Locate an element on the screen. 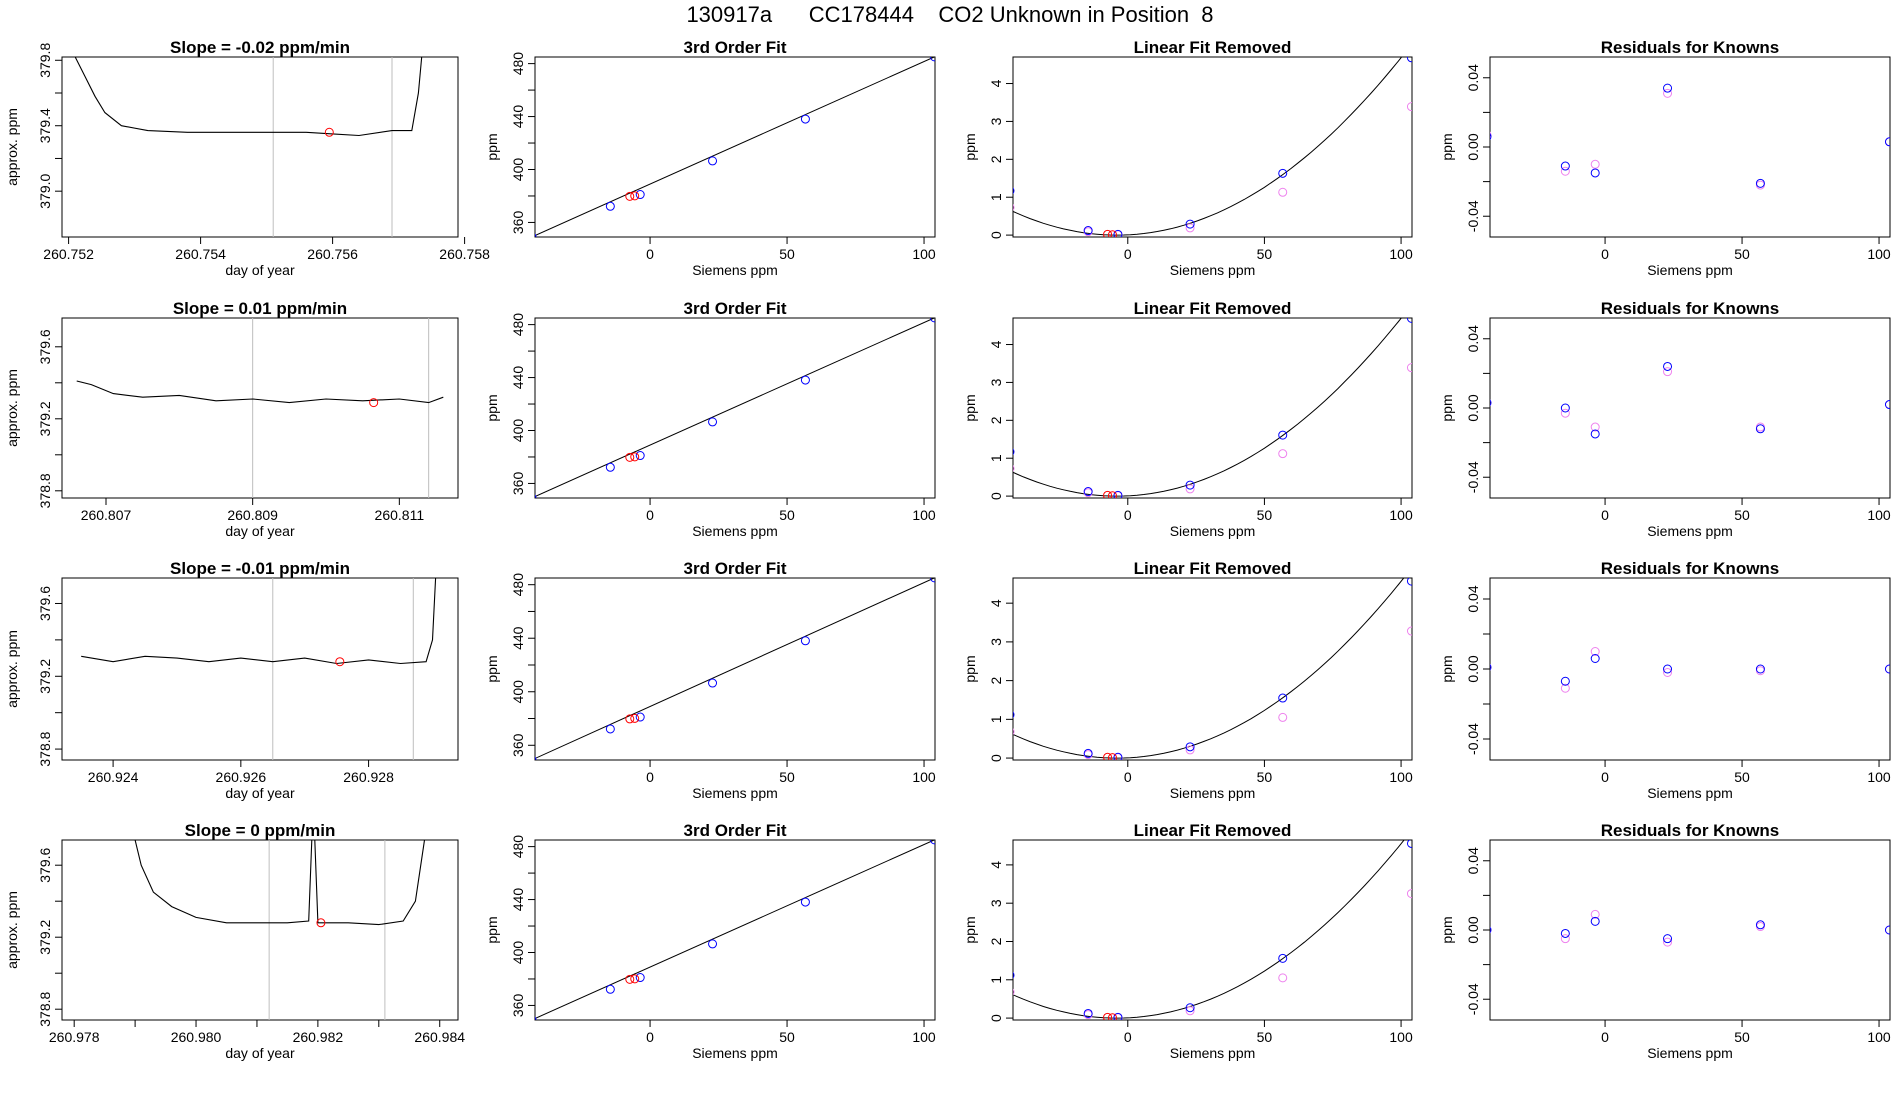  panel-title: Linear Fit Removed is located at coordinates (1213, 308).